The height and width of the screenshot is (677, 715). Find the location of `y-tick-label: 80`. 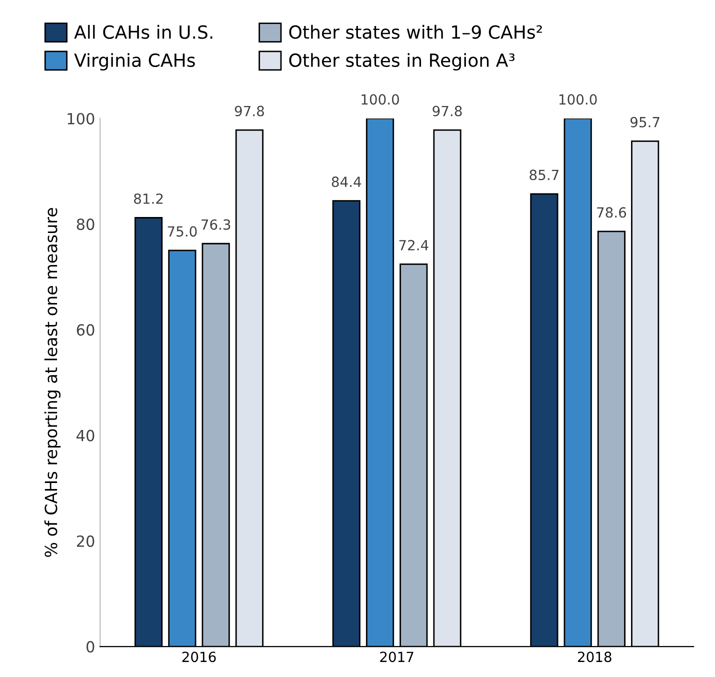

y-tick-label: 80 is located at coordinates (85, 224).